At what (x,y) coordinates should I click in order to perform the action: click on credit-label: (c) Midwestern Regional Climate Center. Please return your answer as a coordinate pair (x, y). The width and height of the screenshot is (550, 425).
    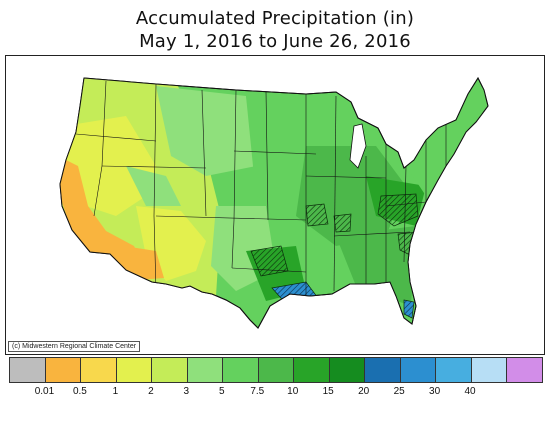
    Looking at the image, I should click on (74, 346).